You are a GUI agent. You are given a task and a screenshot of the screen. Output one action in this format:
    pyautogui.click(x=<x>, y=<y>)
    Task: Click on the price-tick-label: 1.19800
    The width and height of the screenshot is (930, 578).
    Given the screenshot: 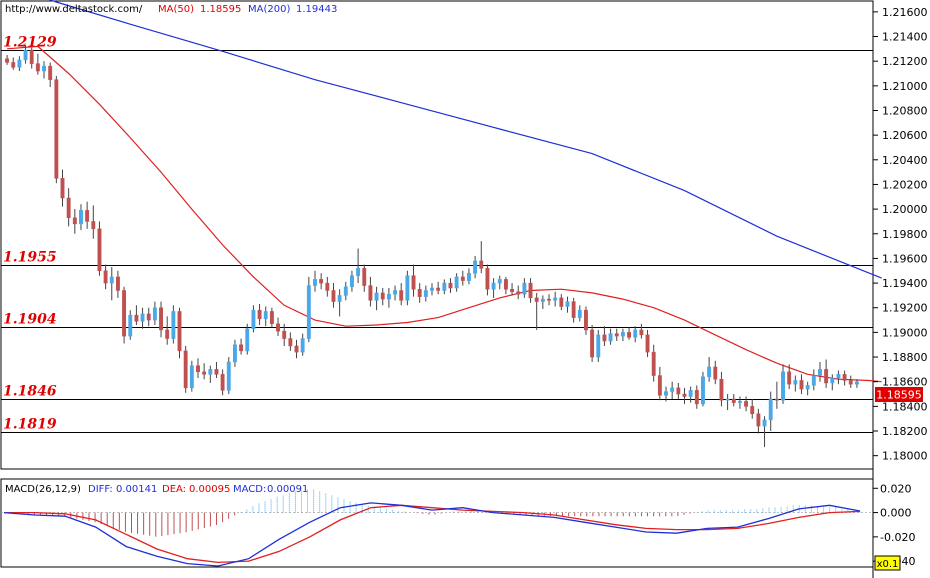 What is the action you would take?
    pyautogui.click(x=905, y=234)
    